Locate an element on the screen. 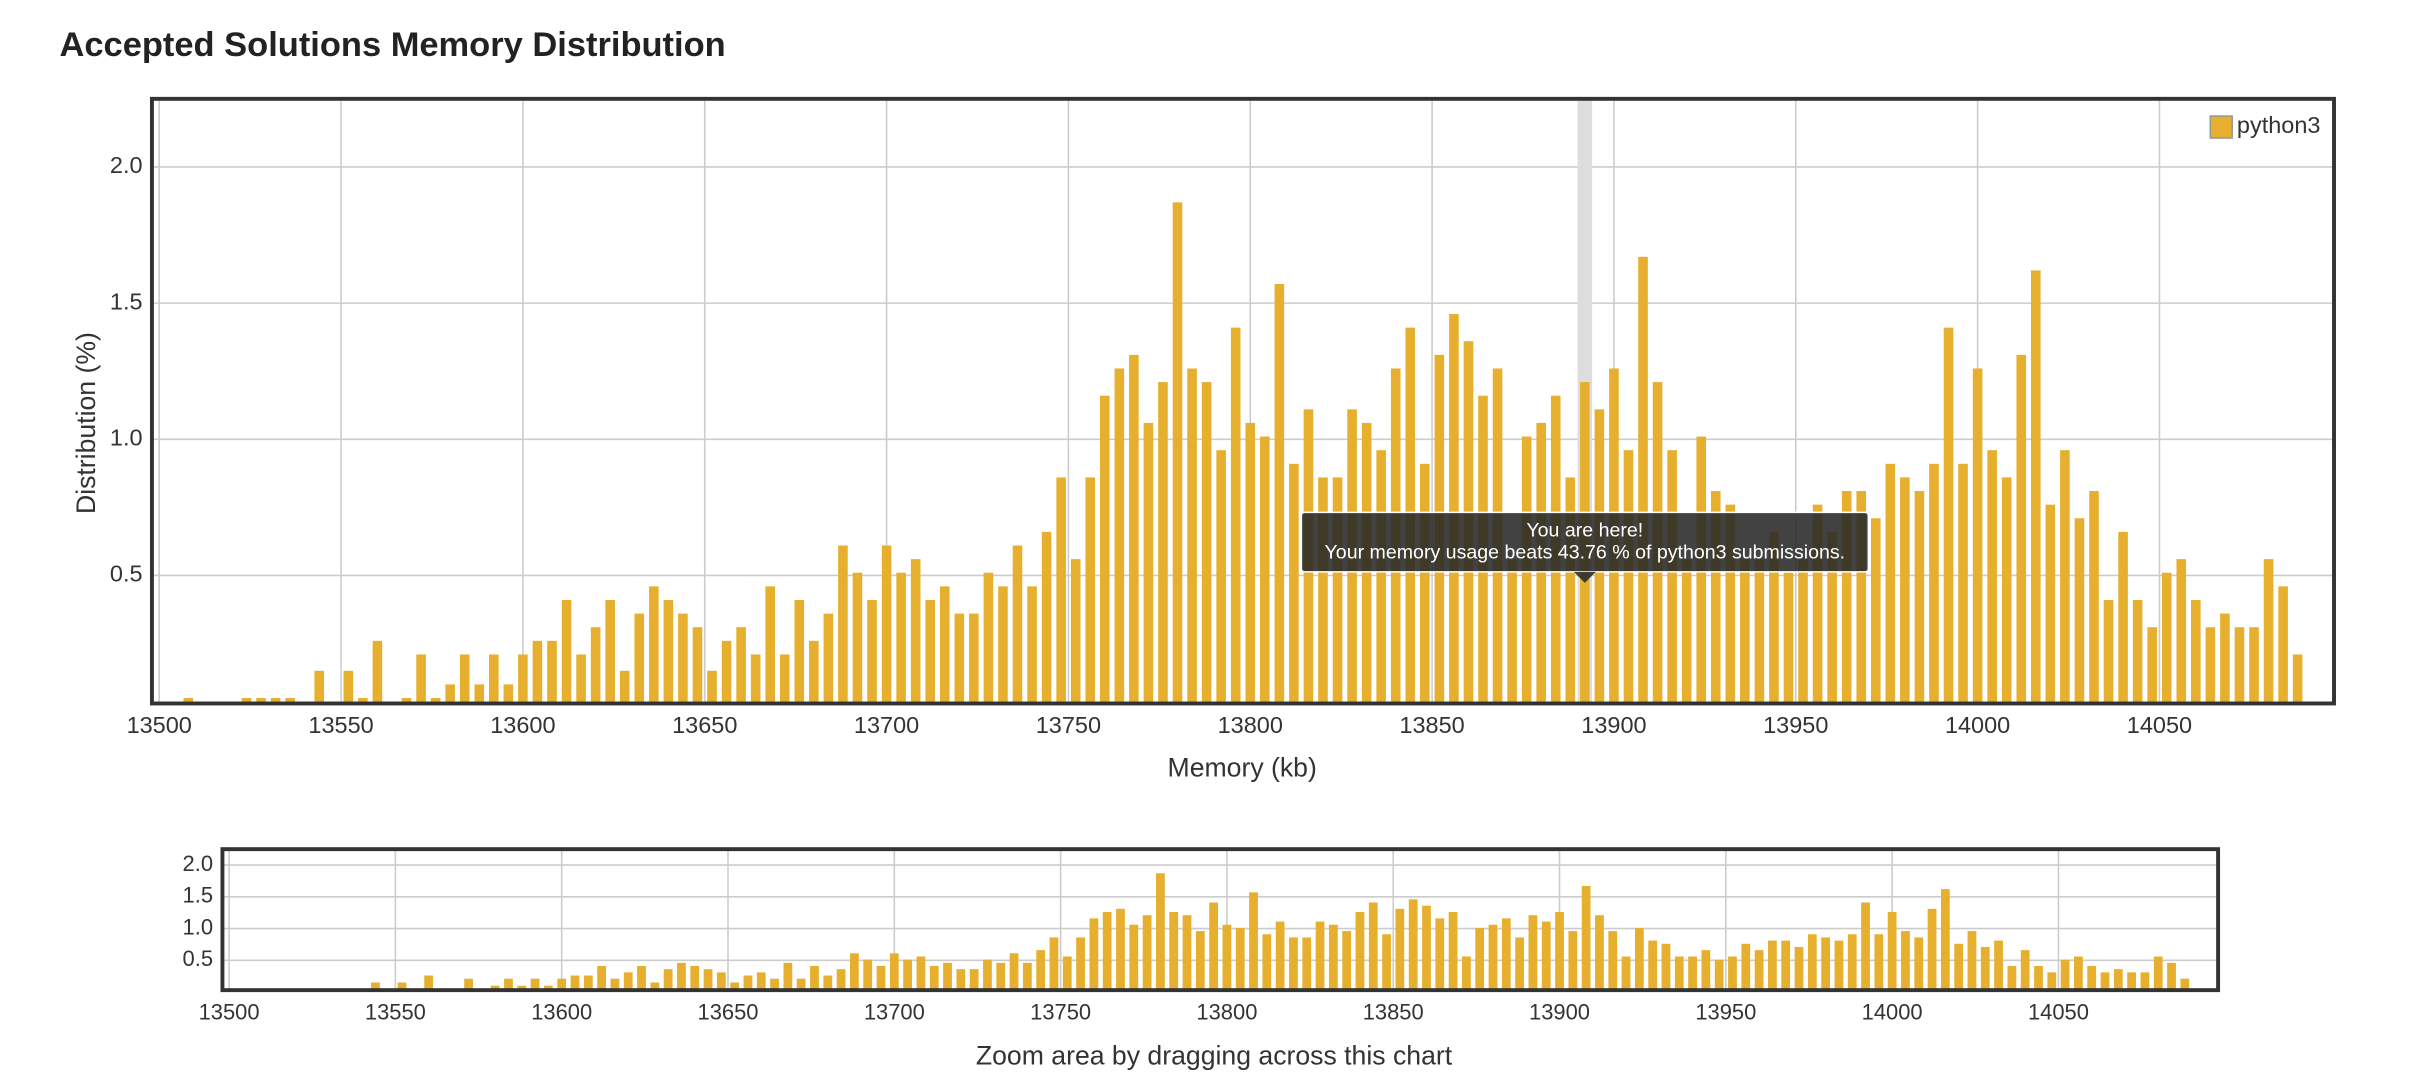 This screenshot has width=2428, height=1078. x-axis-label: Memory (kb) is located at coordinates (1242, 767).